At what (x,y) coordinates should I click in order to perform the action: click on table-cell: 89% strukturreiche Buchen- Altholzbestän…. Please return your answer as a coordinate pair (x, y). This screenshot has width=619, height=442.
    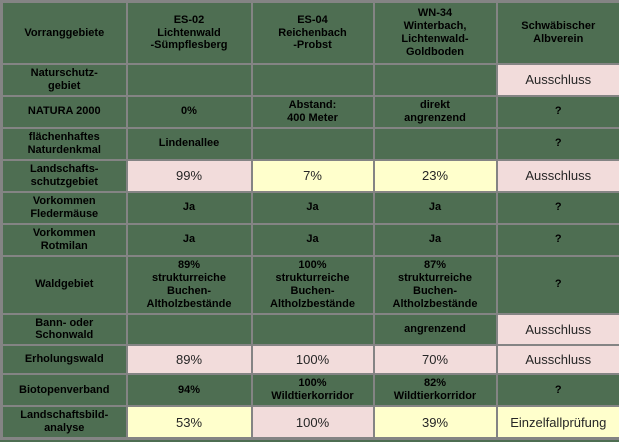
    Looking at the image, I should click on (189, 284).